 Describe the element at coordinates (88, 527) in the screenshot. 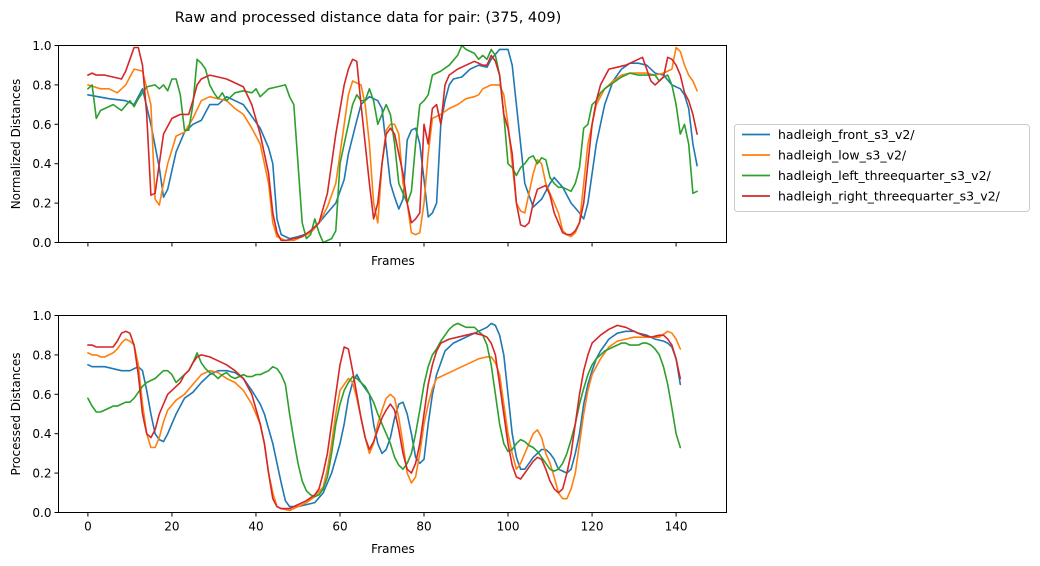

I see `processed-x-tick-label: 0` at that location.